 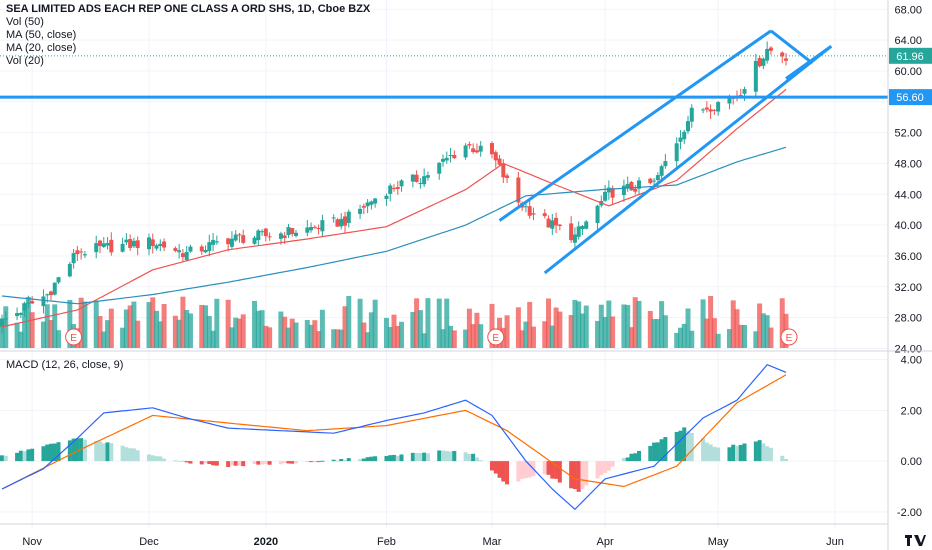 What do you see at coordinates (908, 72) in the screenshot?
I see `price-tick-label: 60.00` at bounding box center [908, 72].